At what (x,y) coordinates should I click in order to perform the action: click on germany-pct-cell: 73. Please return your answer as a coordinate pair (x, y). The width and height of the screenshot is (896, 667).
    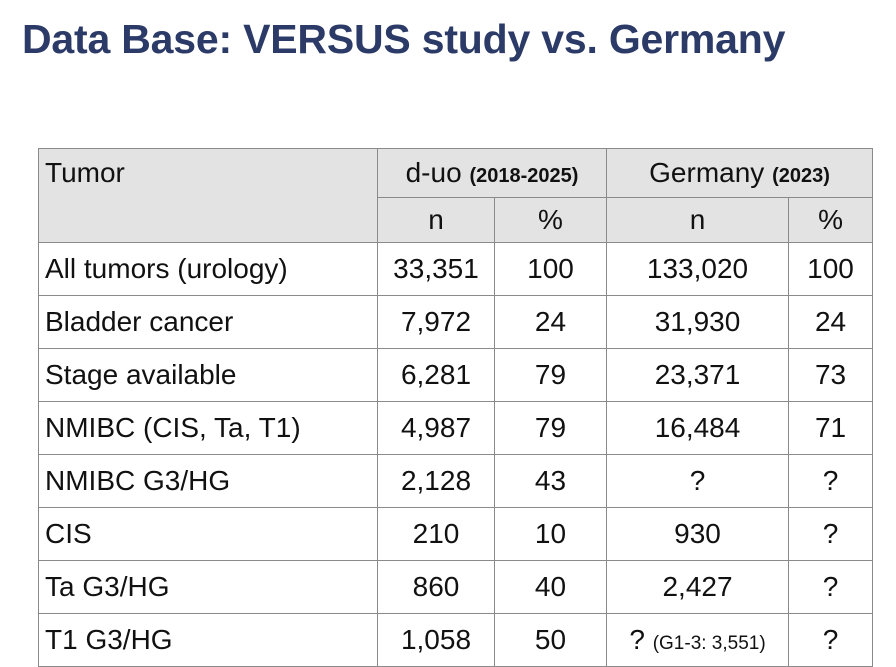
    Looking at the image, I should click on (831, 375).